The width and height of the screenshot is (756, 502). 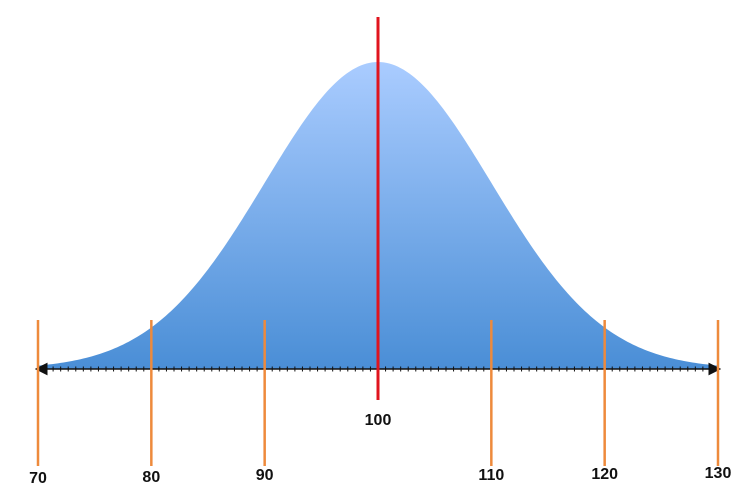 I want to click on tick-label-110: 110, so click(x=491, y=475).